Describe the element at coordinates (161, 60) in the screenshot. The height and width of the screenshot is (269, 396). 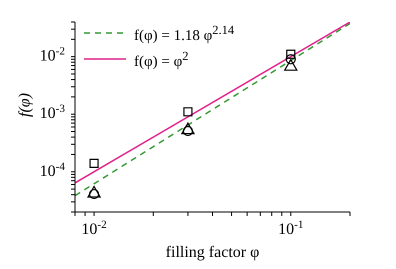
I see `legend-label: f(φ) = φ$^{2}$` at that location.